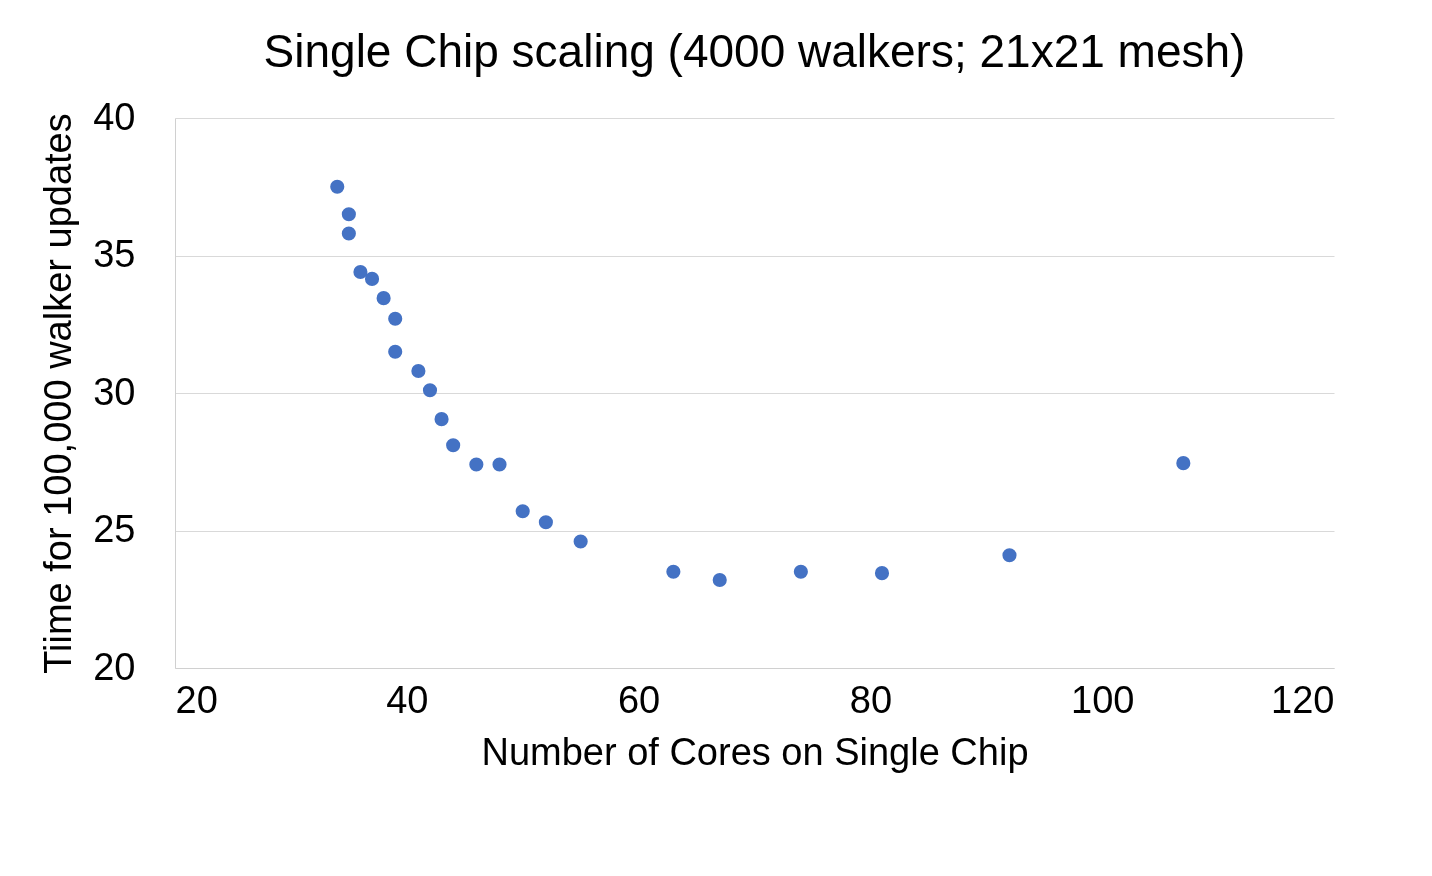  I want to click on x-tick-label: 100, so click(1103, 699).